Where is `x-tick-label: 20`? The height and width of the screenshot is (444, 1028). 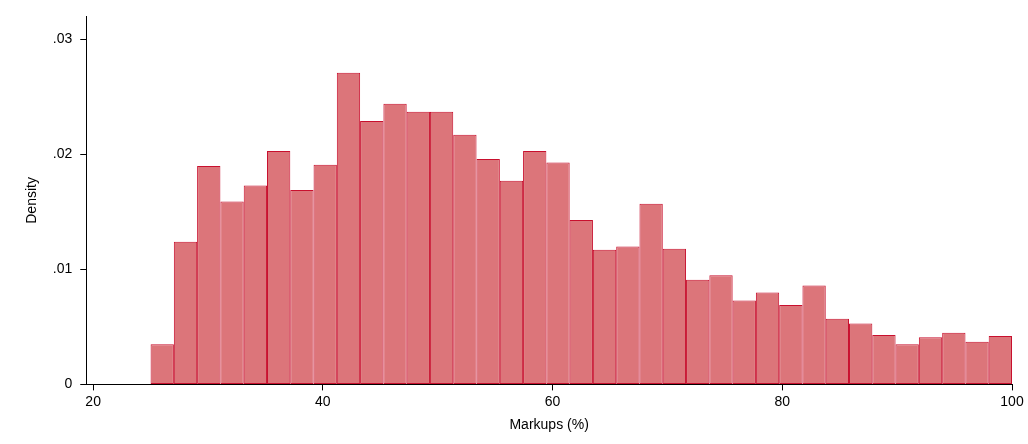
x-tick-label: 20 is located at coordinates (93, 400).